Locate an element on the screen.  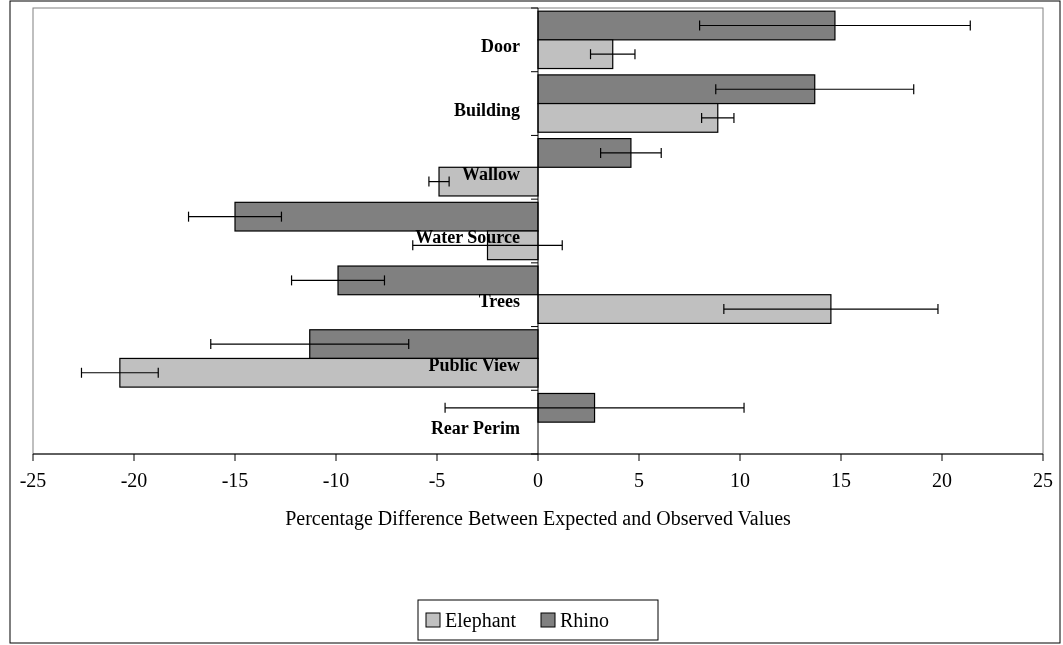
legend-label: Rhino is located at coordinates (584, 620).